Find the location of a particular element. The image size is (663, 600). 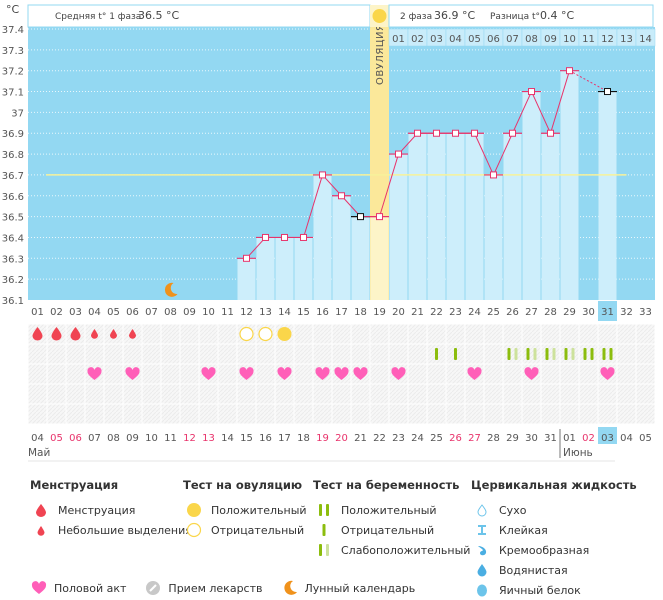

x-tick-label: 29 is located at coordinates (569, 312).